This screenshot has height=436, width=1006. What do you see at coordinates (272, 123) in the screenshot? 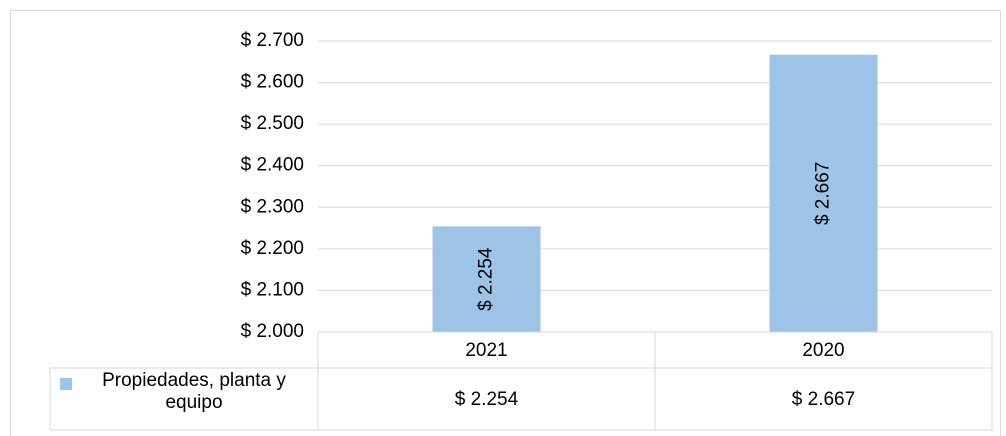
I see `y-tick-label: $ 2.500` at bounding box center [272, 123].